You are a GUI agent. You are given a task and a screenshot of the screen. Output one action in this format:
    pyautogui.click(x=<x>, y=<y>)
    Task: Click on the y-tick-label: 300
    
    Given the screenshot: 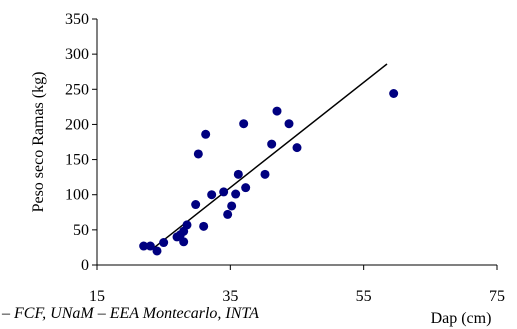 What is the action you would take?
    pyautogui.click(x=77, y=54)
    